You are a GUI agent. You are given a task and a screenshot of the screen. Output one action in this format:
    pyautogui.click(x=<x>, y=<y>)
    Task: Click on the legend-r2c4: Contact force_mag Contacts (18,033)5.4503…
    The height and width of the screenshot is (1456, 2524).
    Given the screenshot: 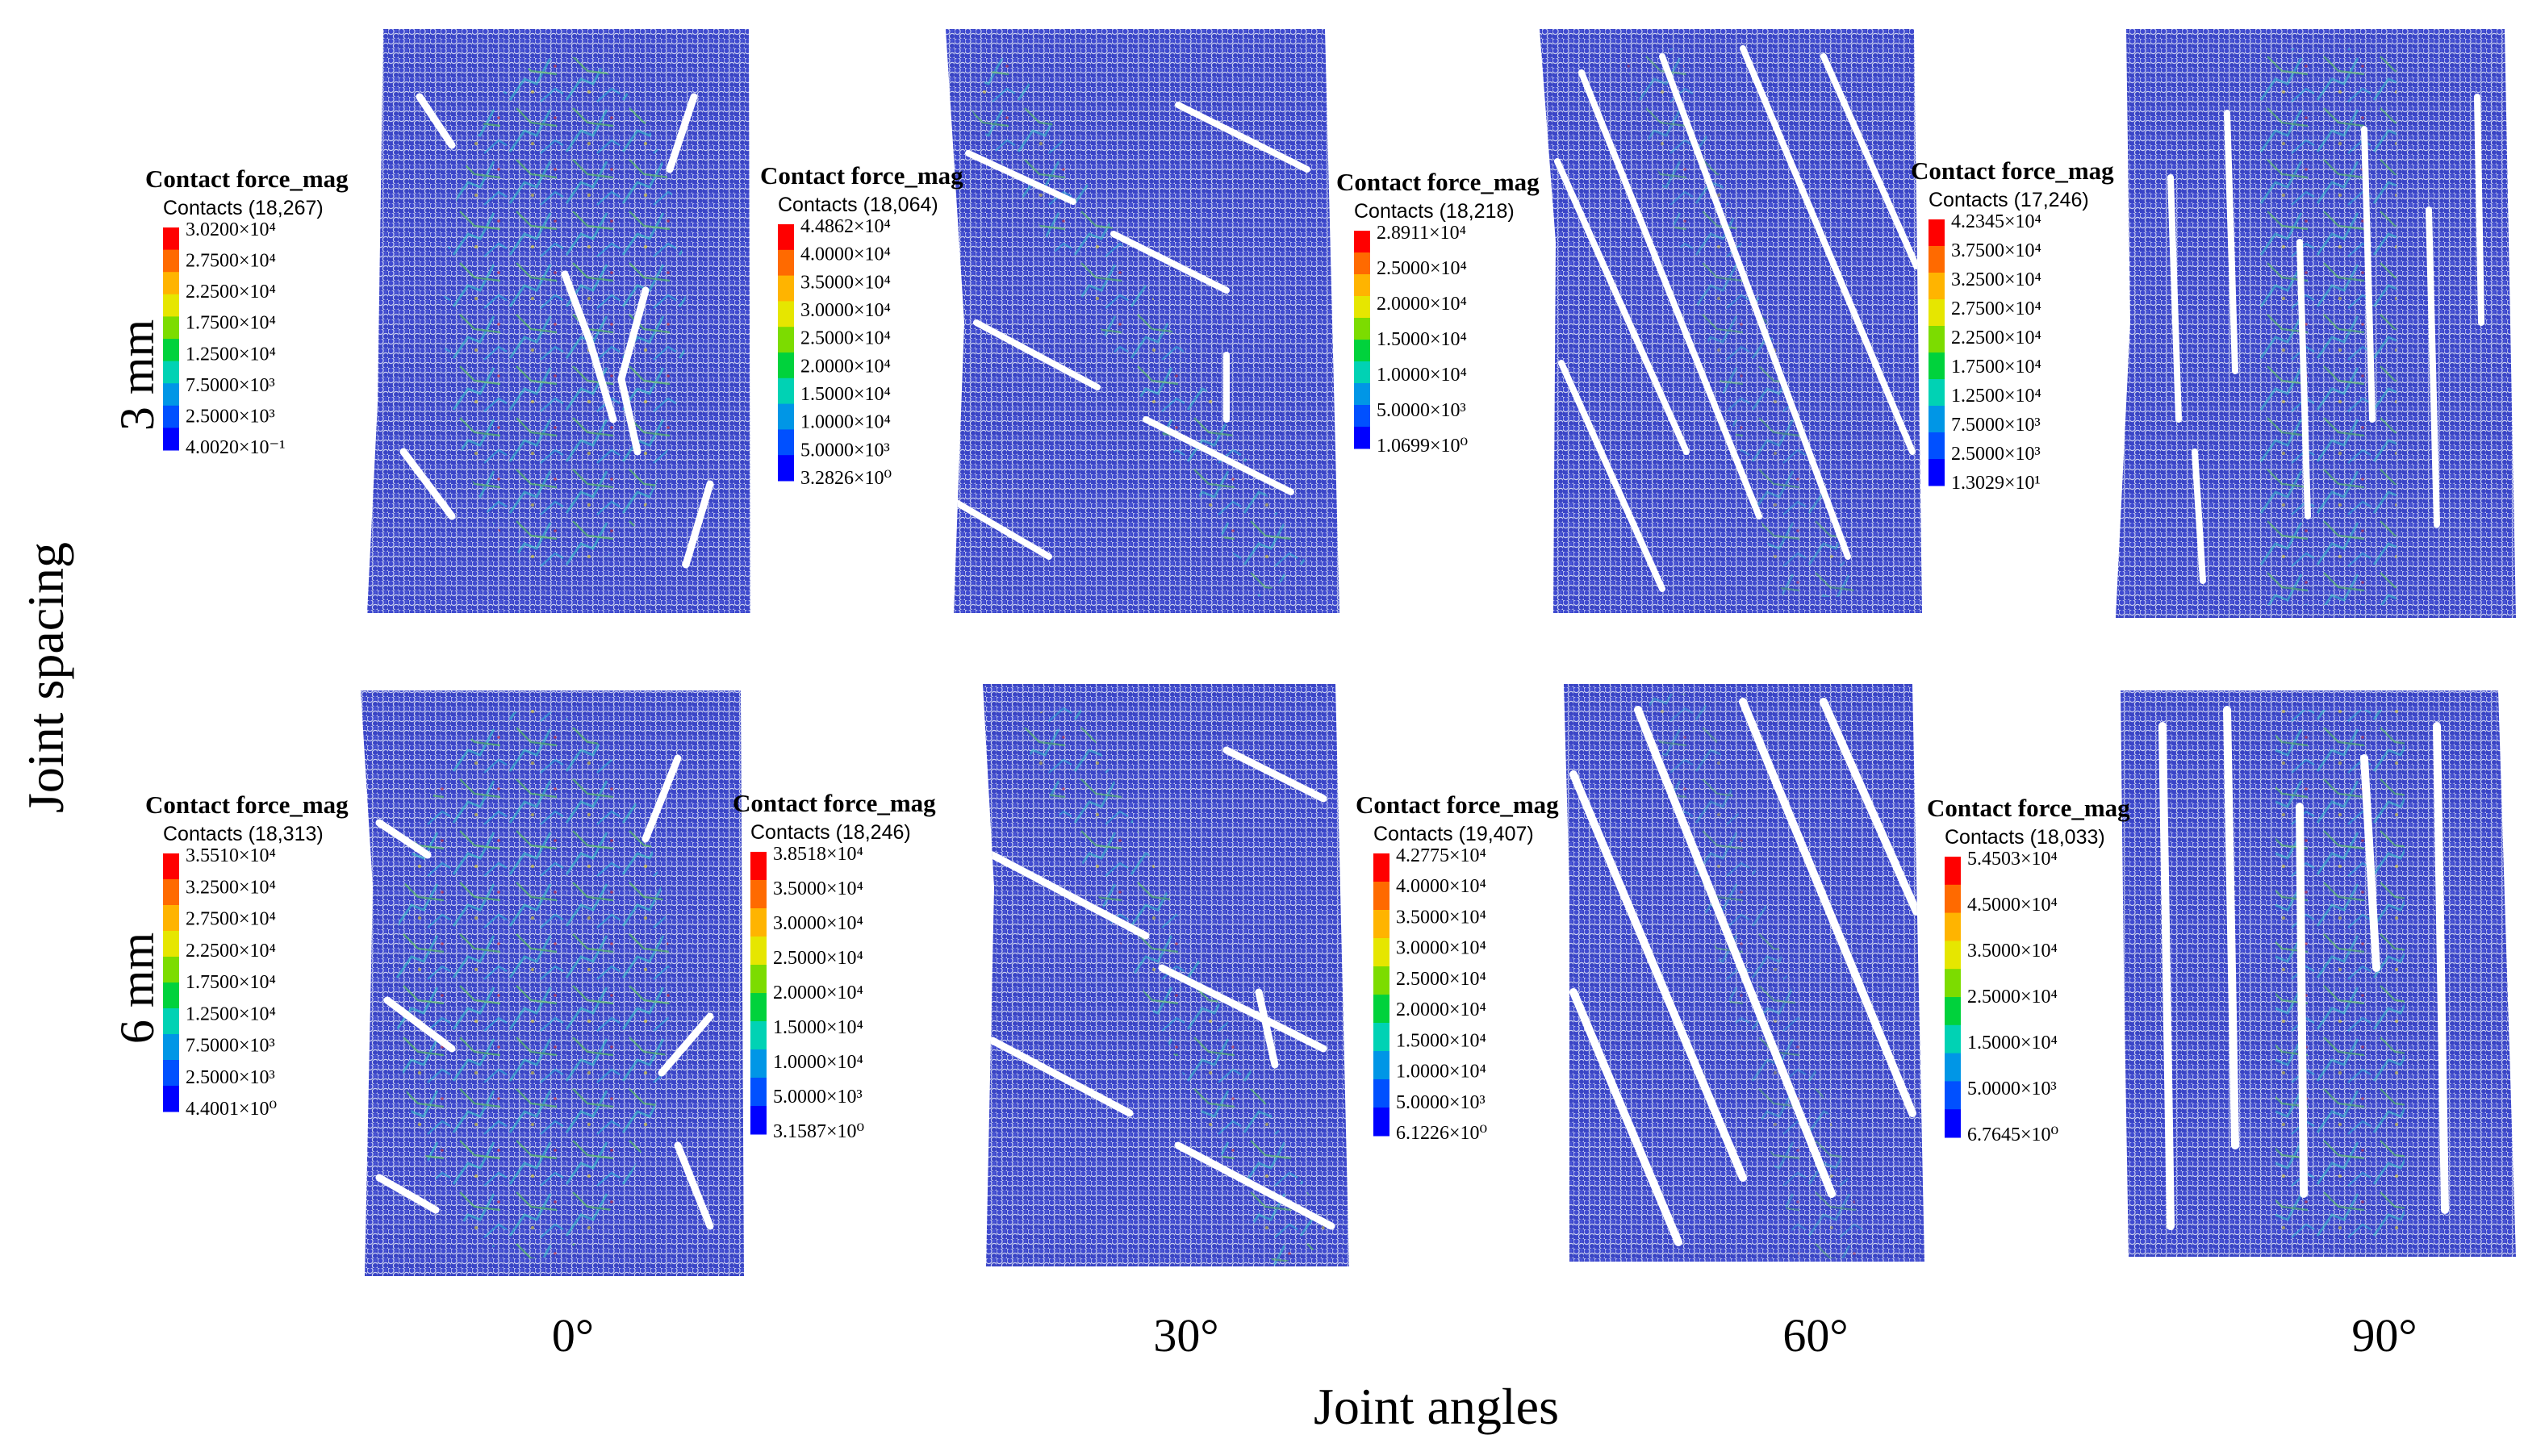 What is the action you would take?
    pyautogui.click(x=2028, y=970)
    